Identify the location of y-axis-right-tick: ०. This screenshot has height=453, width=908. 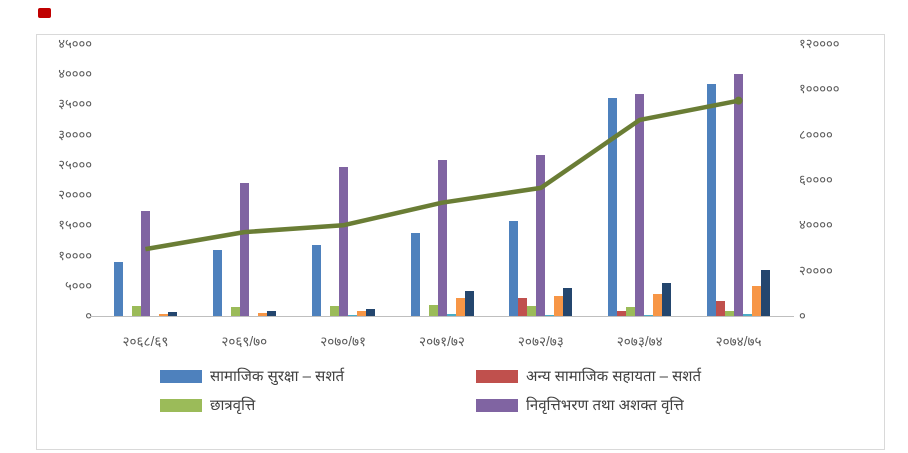
(802, 315).